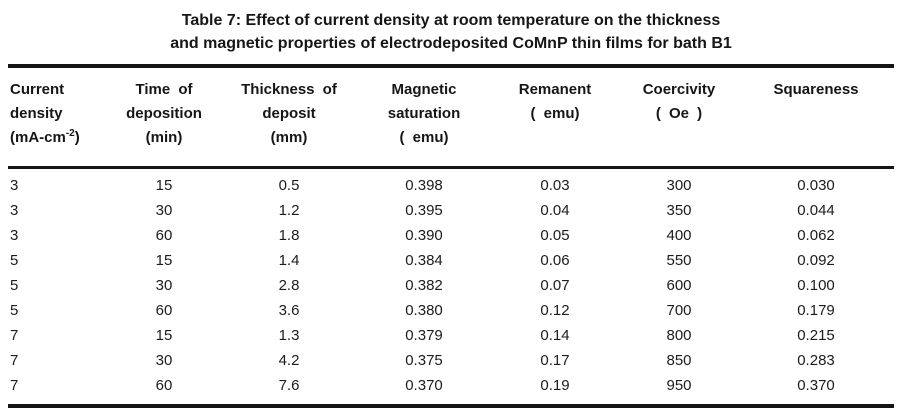 The height and width of the screenshot is (417, 902). I want to click on cell-magnetic-saturation: 0.370, so click(424, 385).